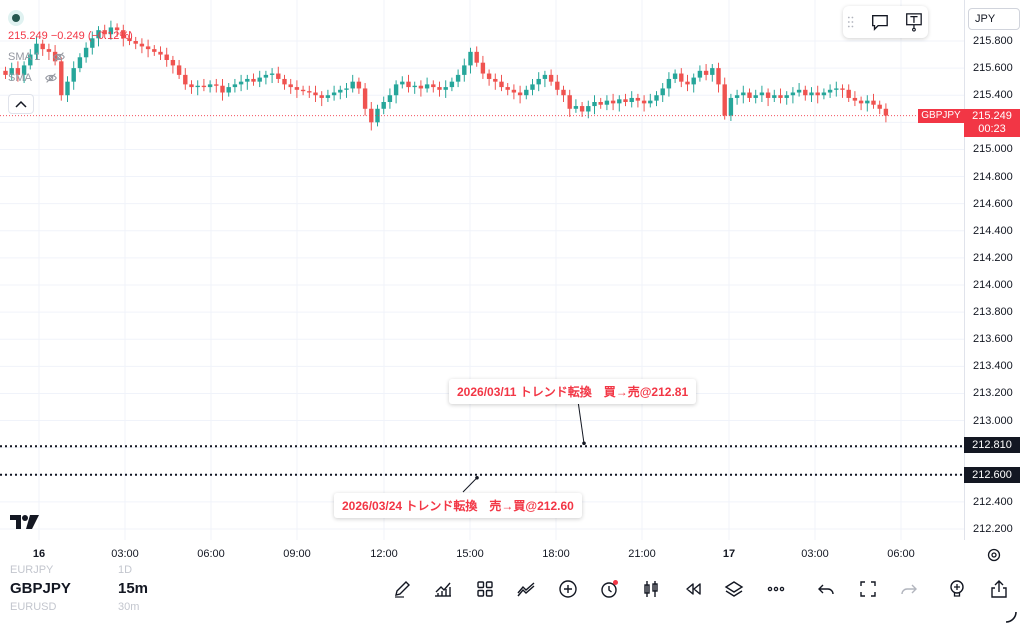  Describe the element at coordinates (39, 554) in the screenshot. I see `time-tick-label: 16` at that location.